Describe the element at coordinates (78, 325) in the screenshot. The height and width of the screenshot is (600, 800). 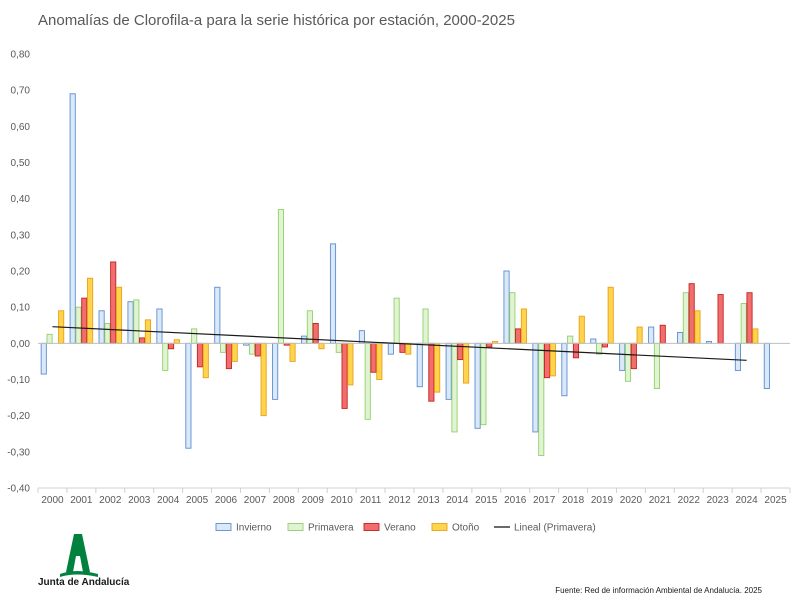
I see `bar-primavera-2001` at that location.